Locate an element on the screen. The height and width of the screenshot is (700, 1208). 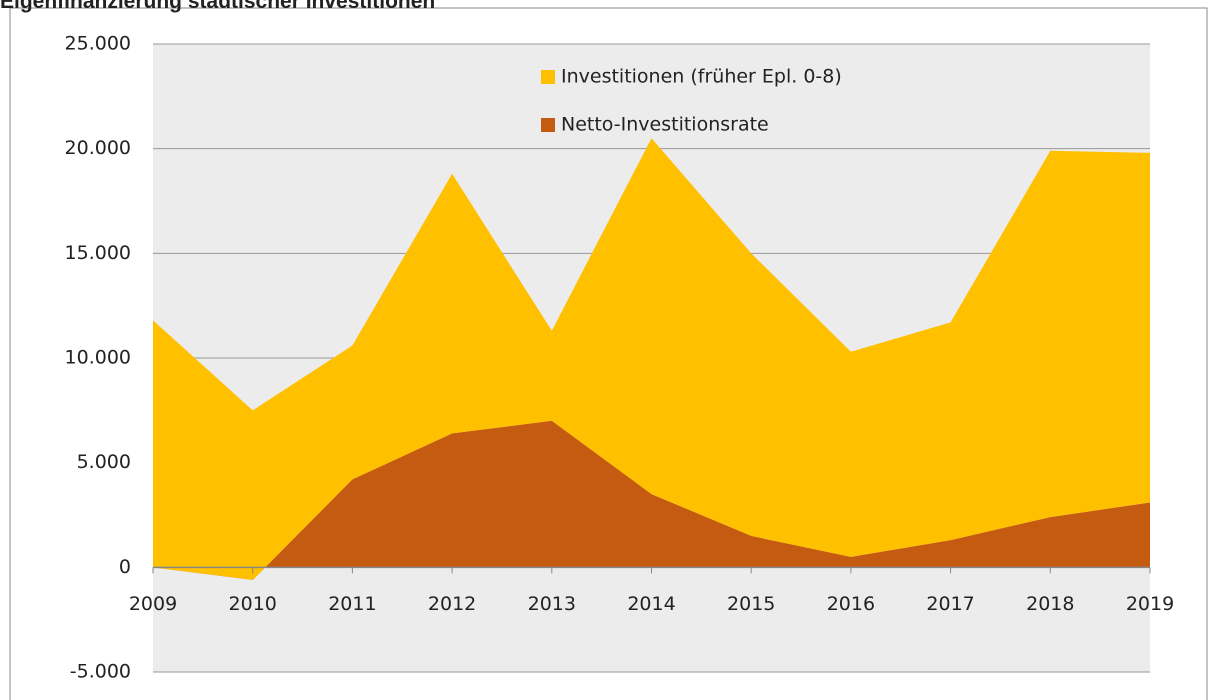
x-tick-label: 2015 is located at coordinates (751, 604).